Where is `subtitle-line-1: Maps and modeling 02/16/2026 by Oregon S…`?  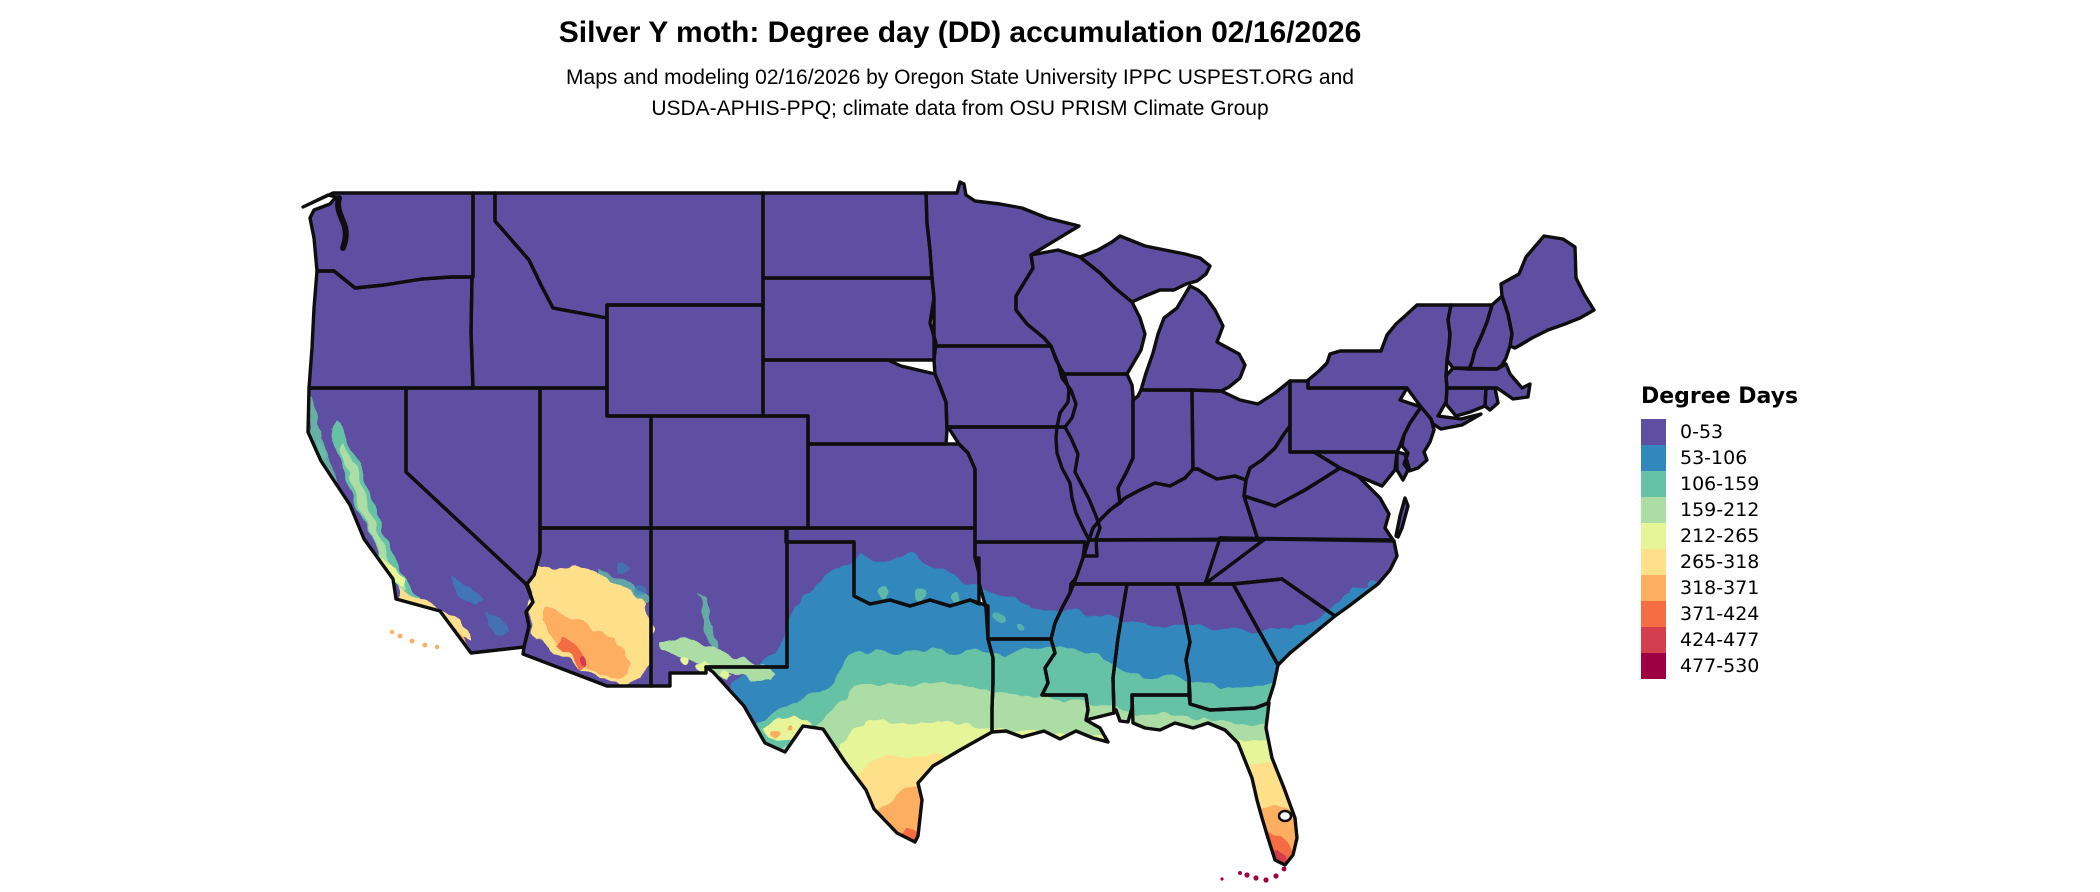
subtitle-line-1: Maps and modeling 02/16/2026 by Oregon S… is located at coordinates (960, 77).